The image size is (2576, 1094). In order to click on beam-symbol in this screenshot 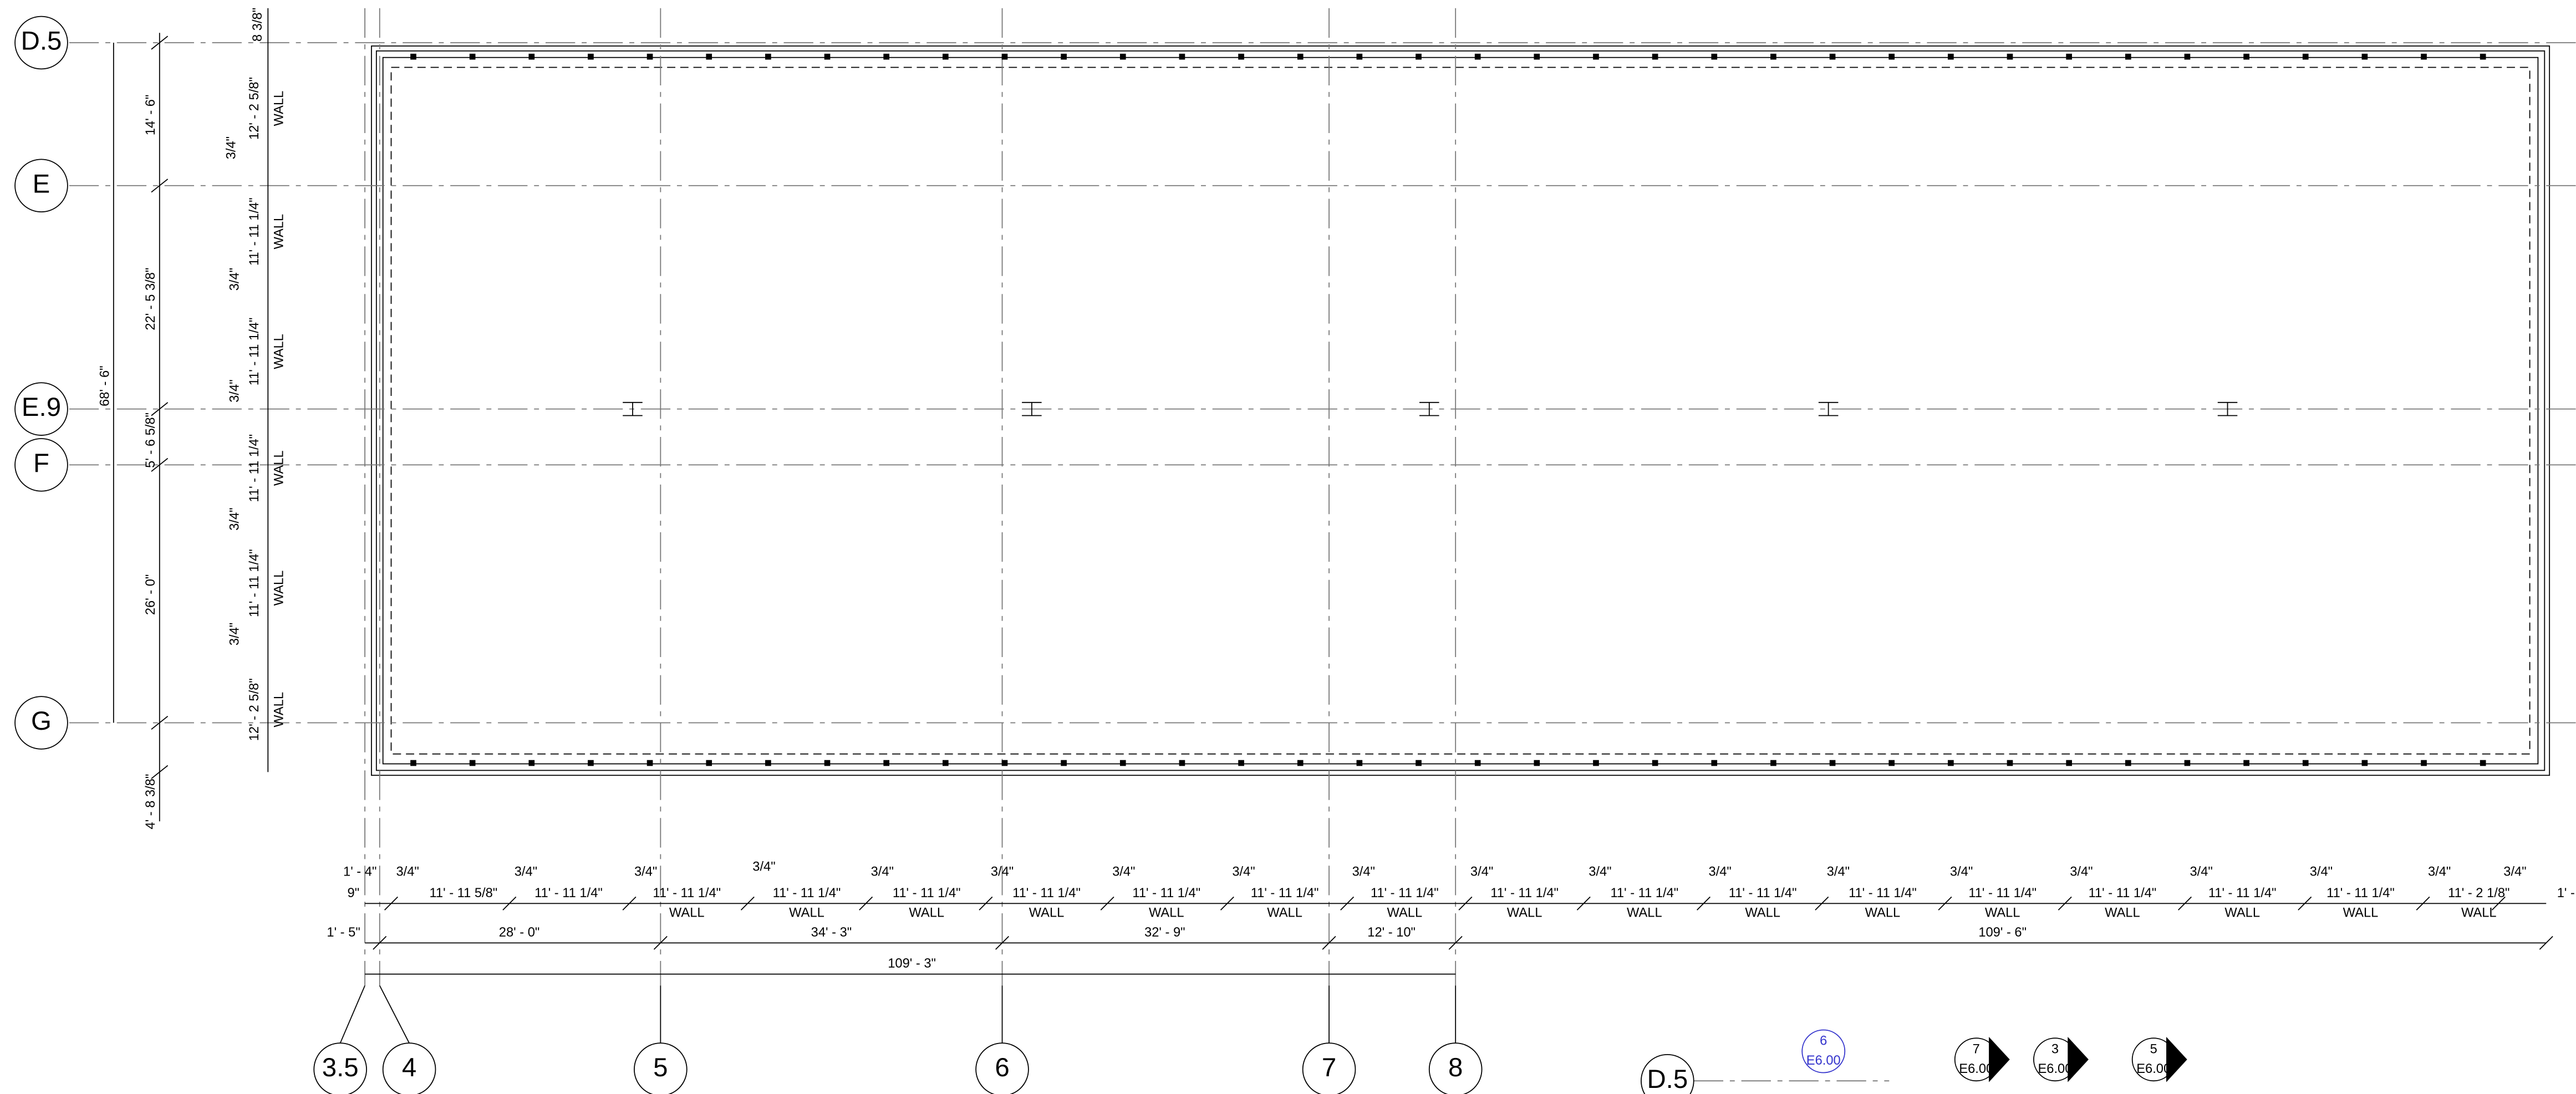, I will do `click(1032, 409)`.